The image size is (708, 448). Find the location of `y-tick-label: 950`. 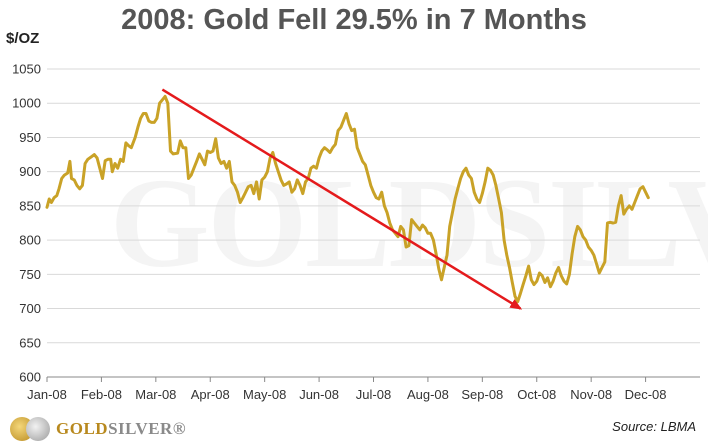

y-tick-label: 950 is located at coordinates (30, 137).